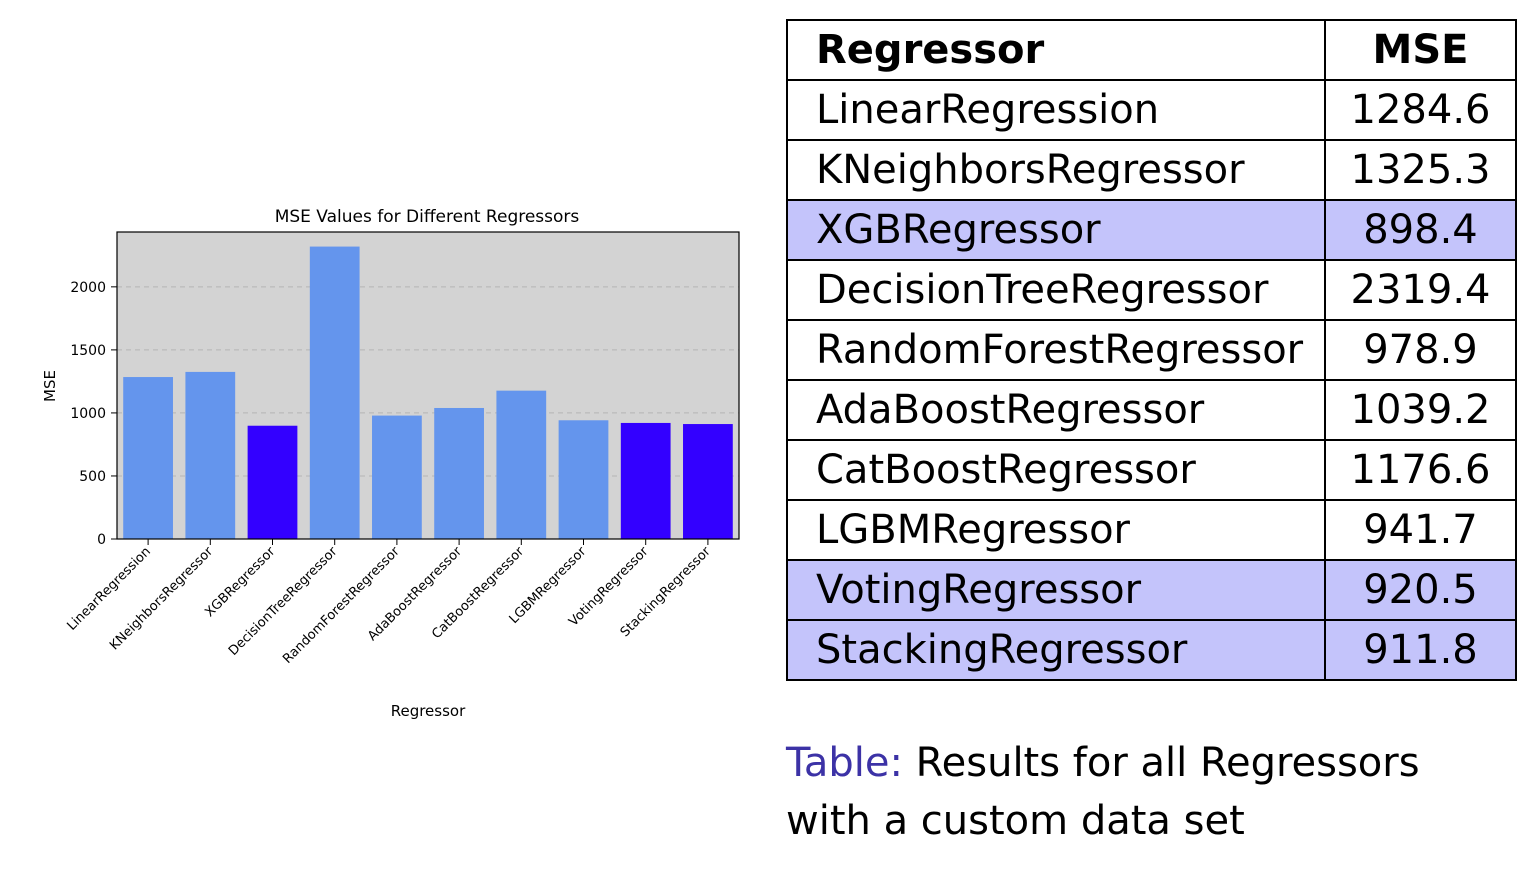  Describe the element at coordinates (1015, 821) in the screenshot. I see `caption-line2: with a custom data set` at that location.